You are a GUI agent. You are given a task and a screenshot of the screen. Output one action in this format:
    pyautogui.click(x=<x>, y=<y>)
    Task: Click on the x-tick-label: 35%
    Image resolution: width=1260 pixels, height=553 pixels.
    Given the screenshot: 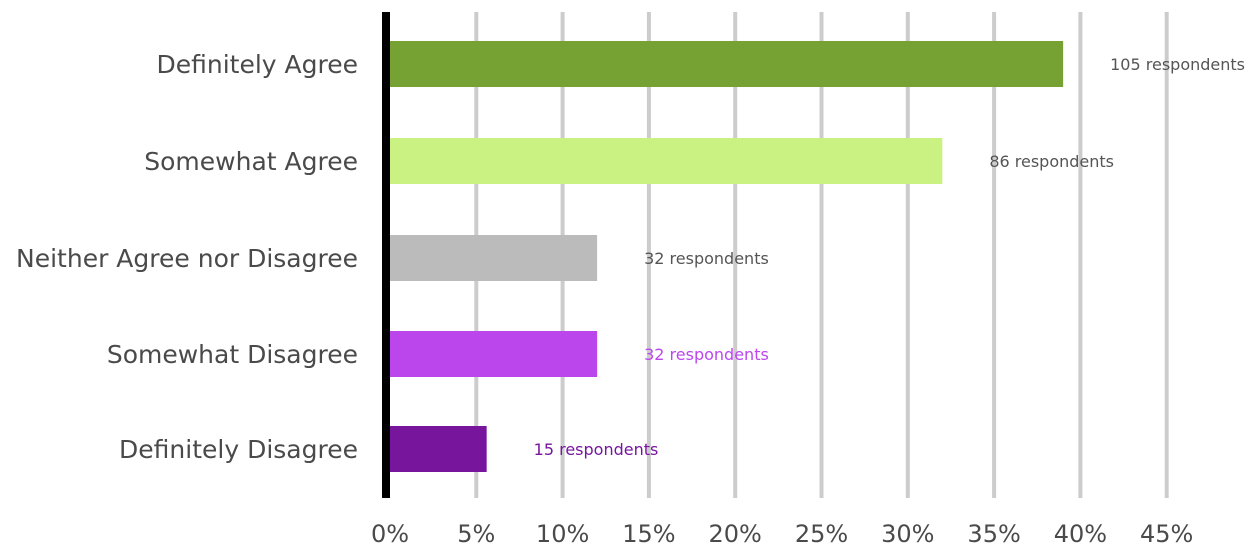 What is the action you would take?
    pyautogui.click(x=993, y=534)
    